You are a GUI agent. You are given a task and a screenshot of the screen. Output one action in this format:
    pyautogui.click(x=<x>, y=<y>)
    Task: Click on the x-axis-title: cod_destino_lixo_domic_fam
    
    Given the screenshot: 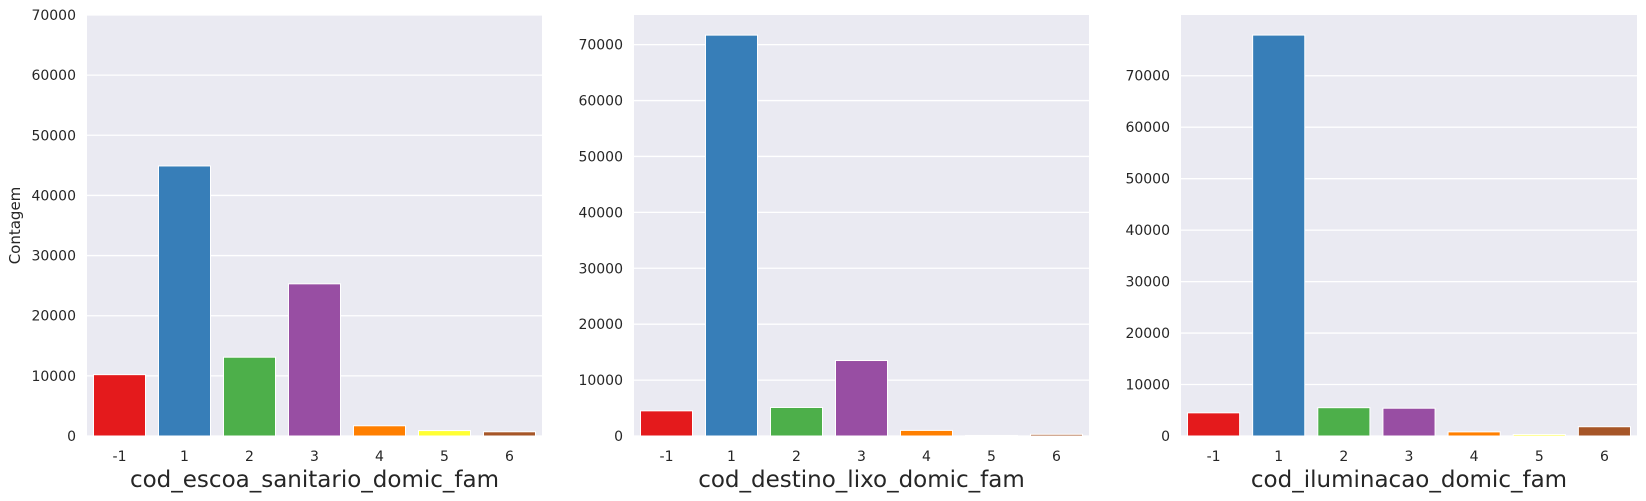 What is the action you would take?
    pyautogui.click(x=861, y=480)
    